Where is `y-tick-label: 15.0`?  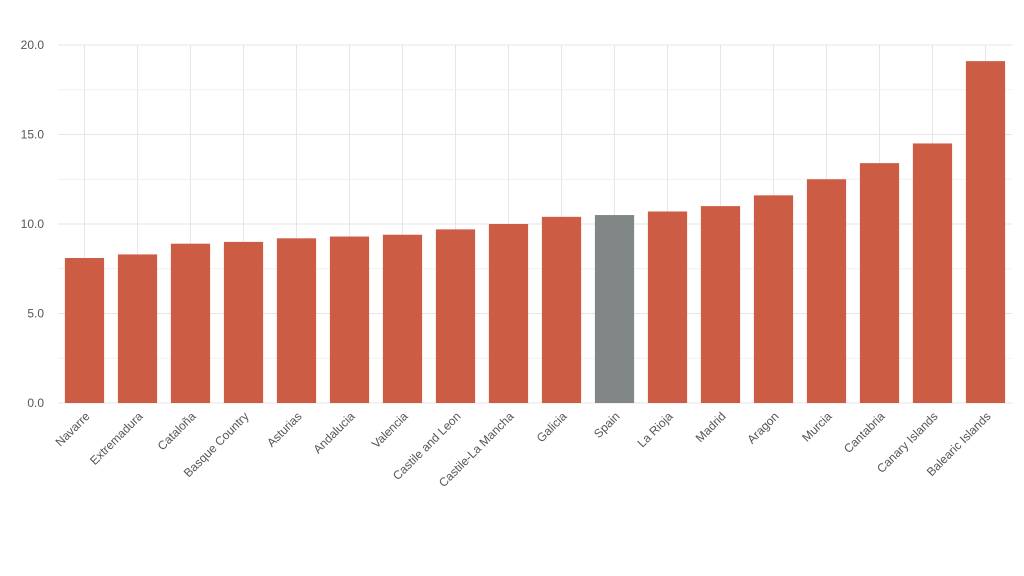 y-tick-label: 15.0 is located at coordinates (33, 135).